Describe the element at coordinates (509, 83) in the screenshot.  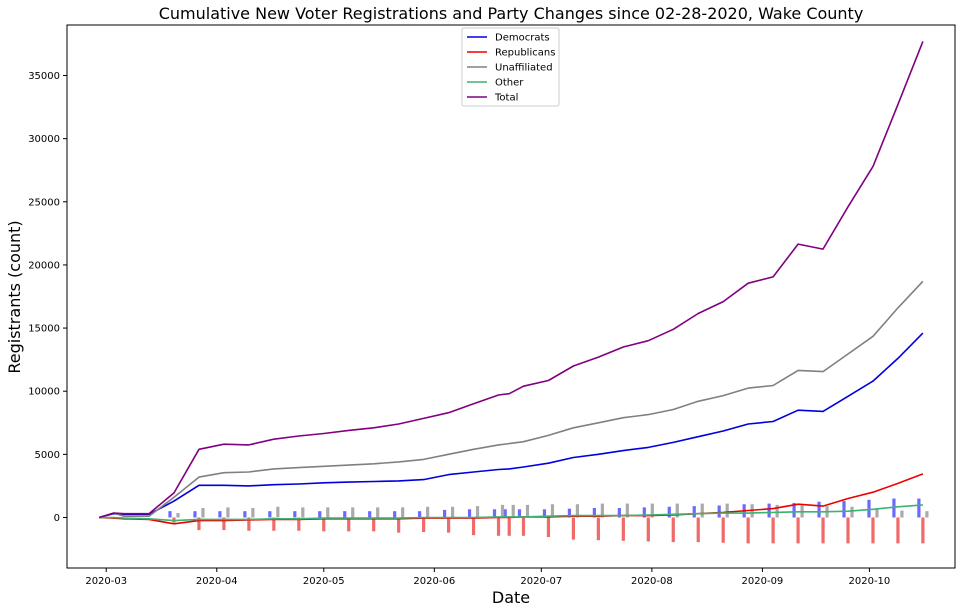
I see `legend-label: Other` at that location.